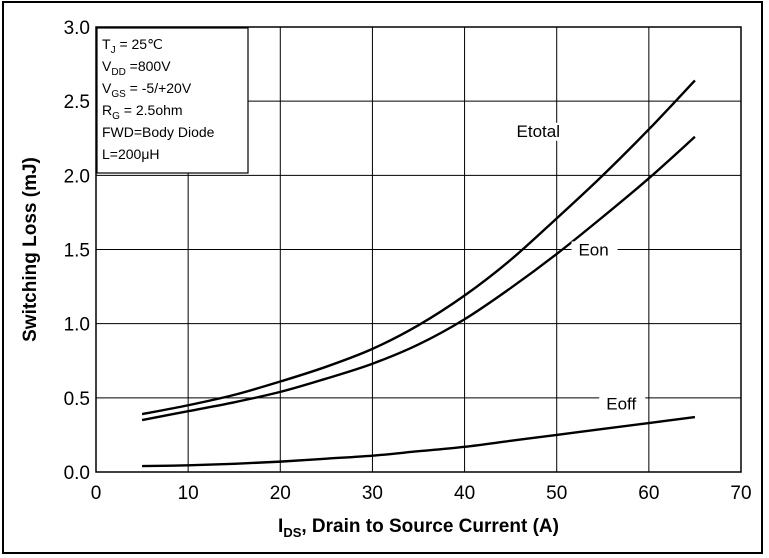 Image resolution: width=769 pixels, height=558 pixels. I want to click on condition-line: RG = 2.5ohm, so click(142, 112).